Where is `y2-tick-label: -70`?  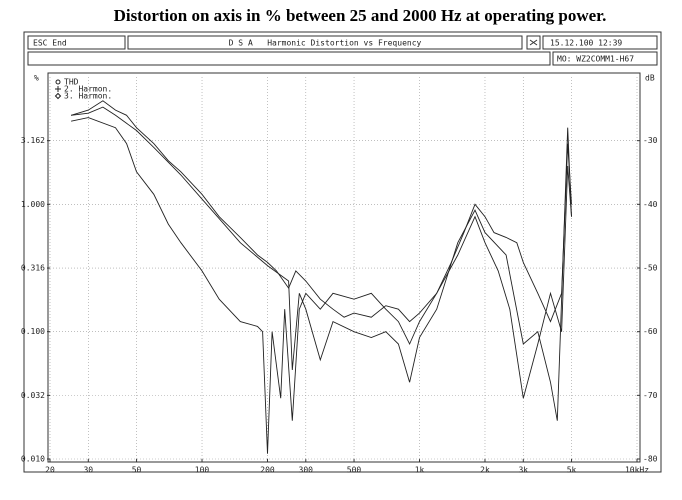 y2-tick-label: -70 is located at coordinates (650, 395).